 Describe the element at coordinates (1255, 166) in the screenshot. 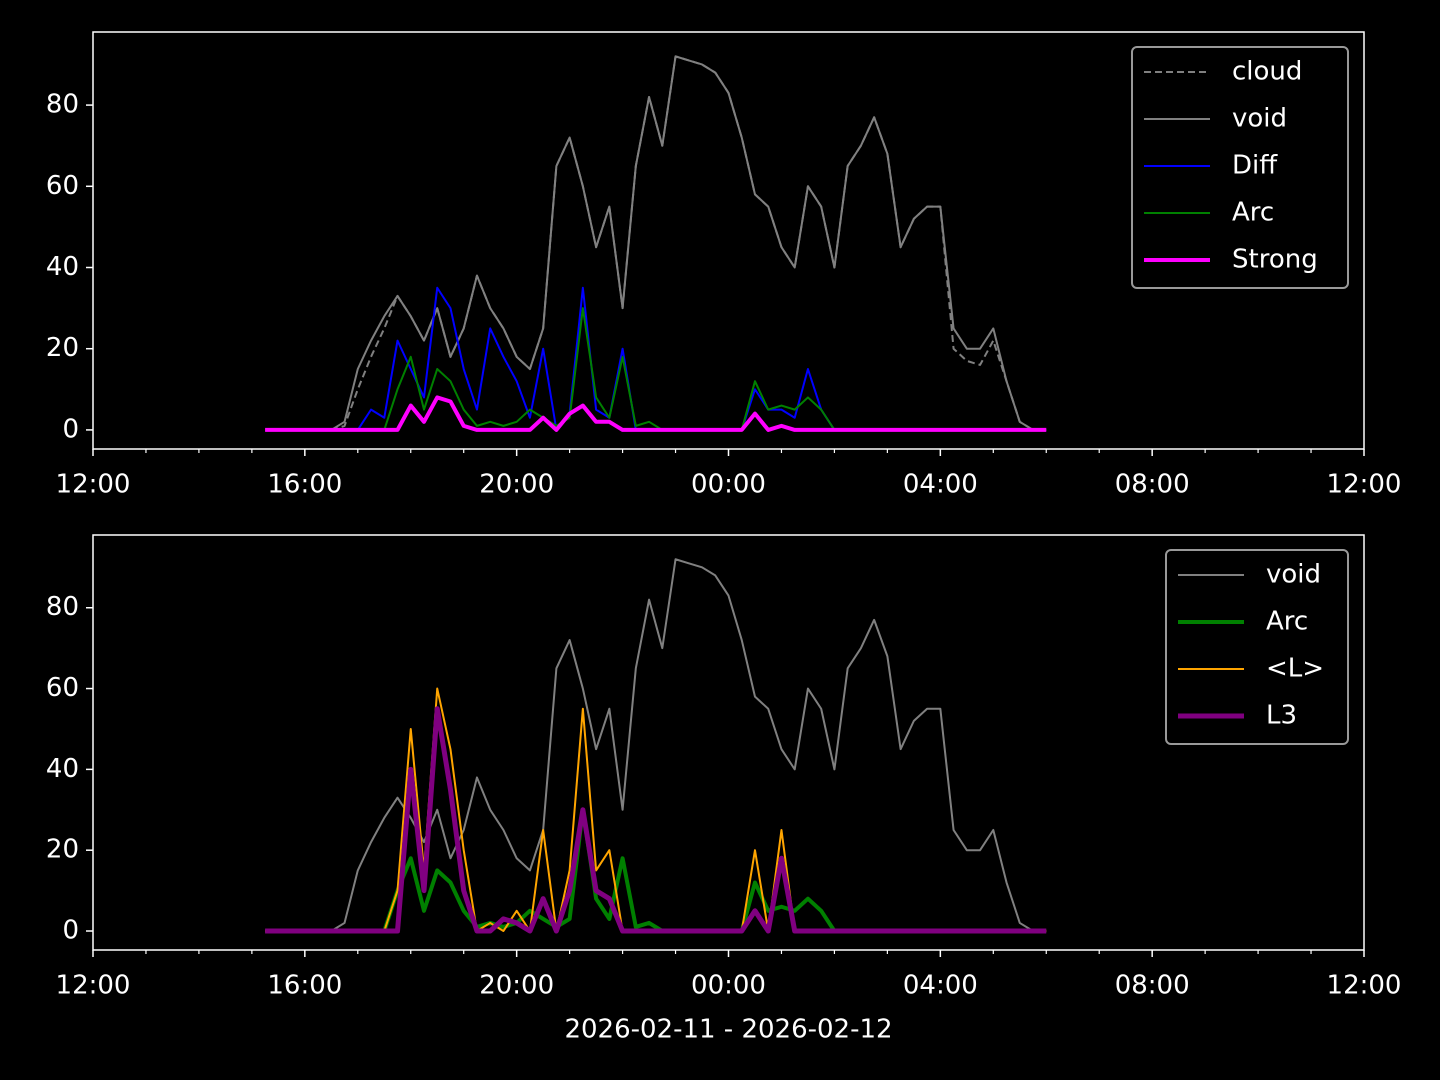

I see `legend-label: Diff` at that location.